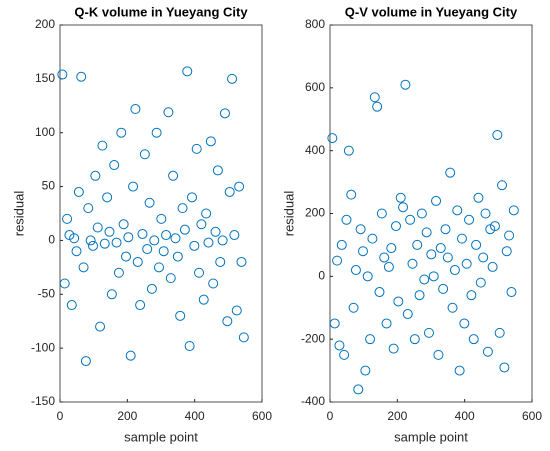  I want to click on y-tick-label: -200, so click(313, 338).